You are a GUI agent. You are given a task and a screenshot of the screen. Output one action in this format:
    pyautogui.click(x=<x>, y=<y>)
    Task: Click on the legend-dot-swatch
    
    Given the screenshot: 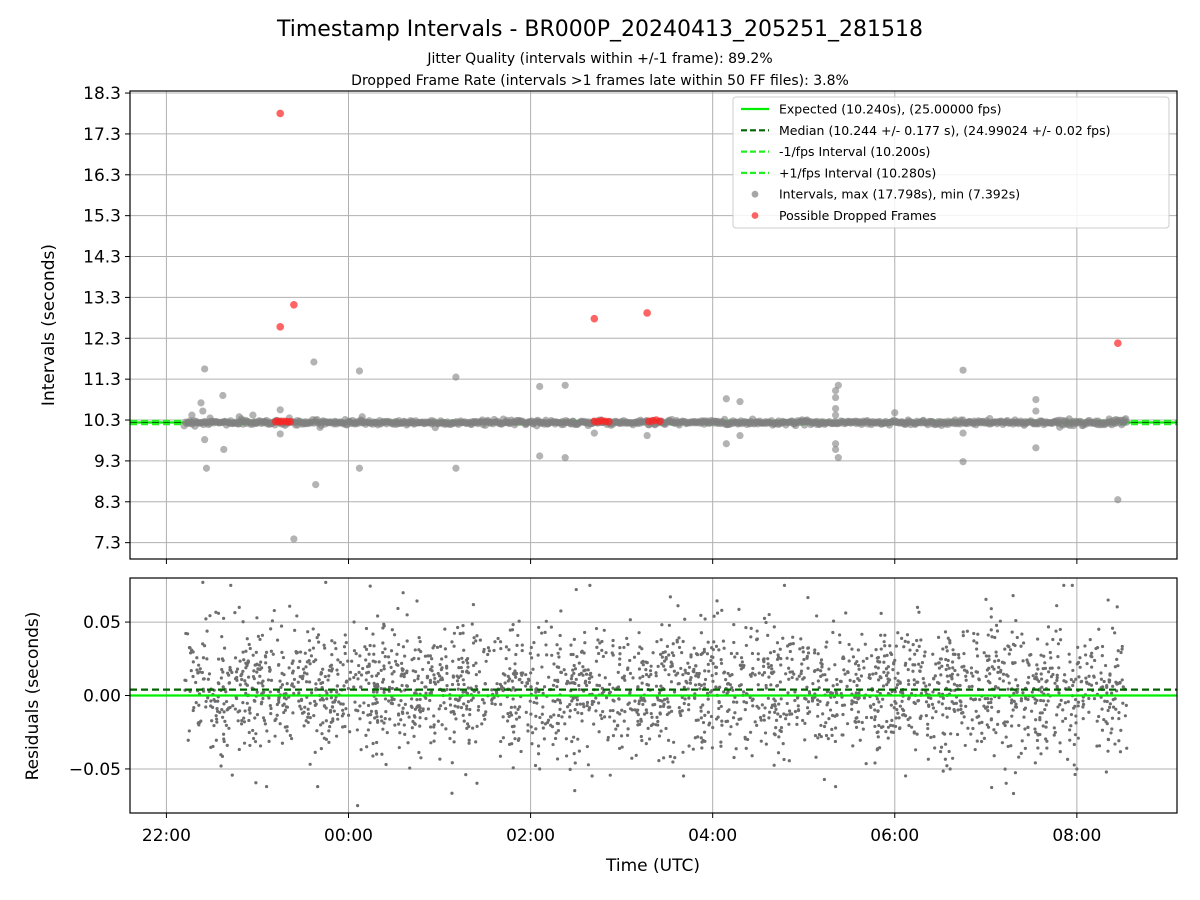 What is the action you would take?
    pyautogui.click(x=755, y=194)
    